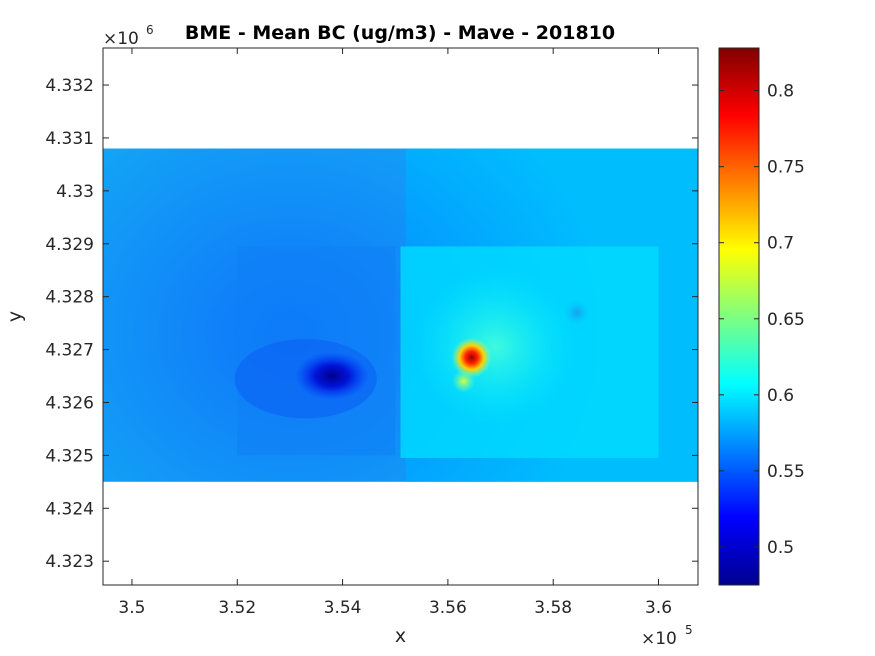 The width and height of the screenshot is (875, 656). What do you see at coordinates (69, 245) in the screenshot?
I see `y-tick-label: 4.329` at bounding box center [69, 245].